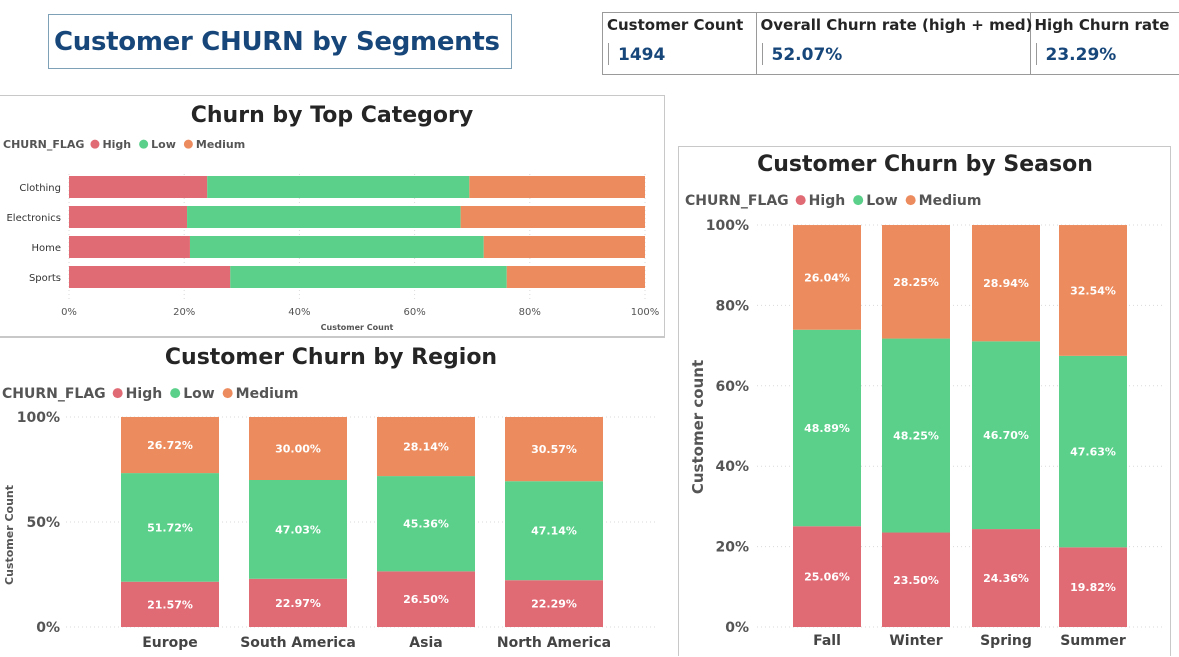 The width and height of the screenshot is (1179, 657). Describe the element at coordinates (1006, 578) in the screenshot. I see `data-label: 24.36%` at that location.